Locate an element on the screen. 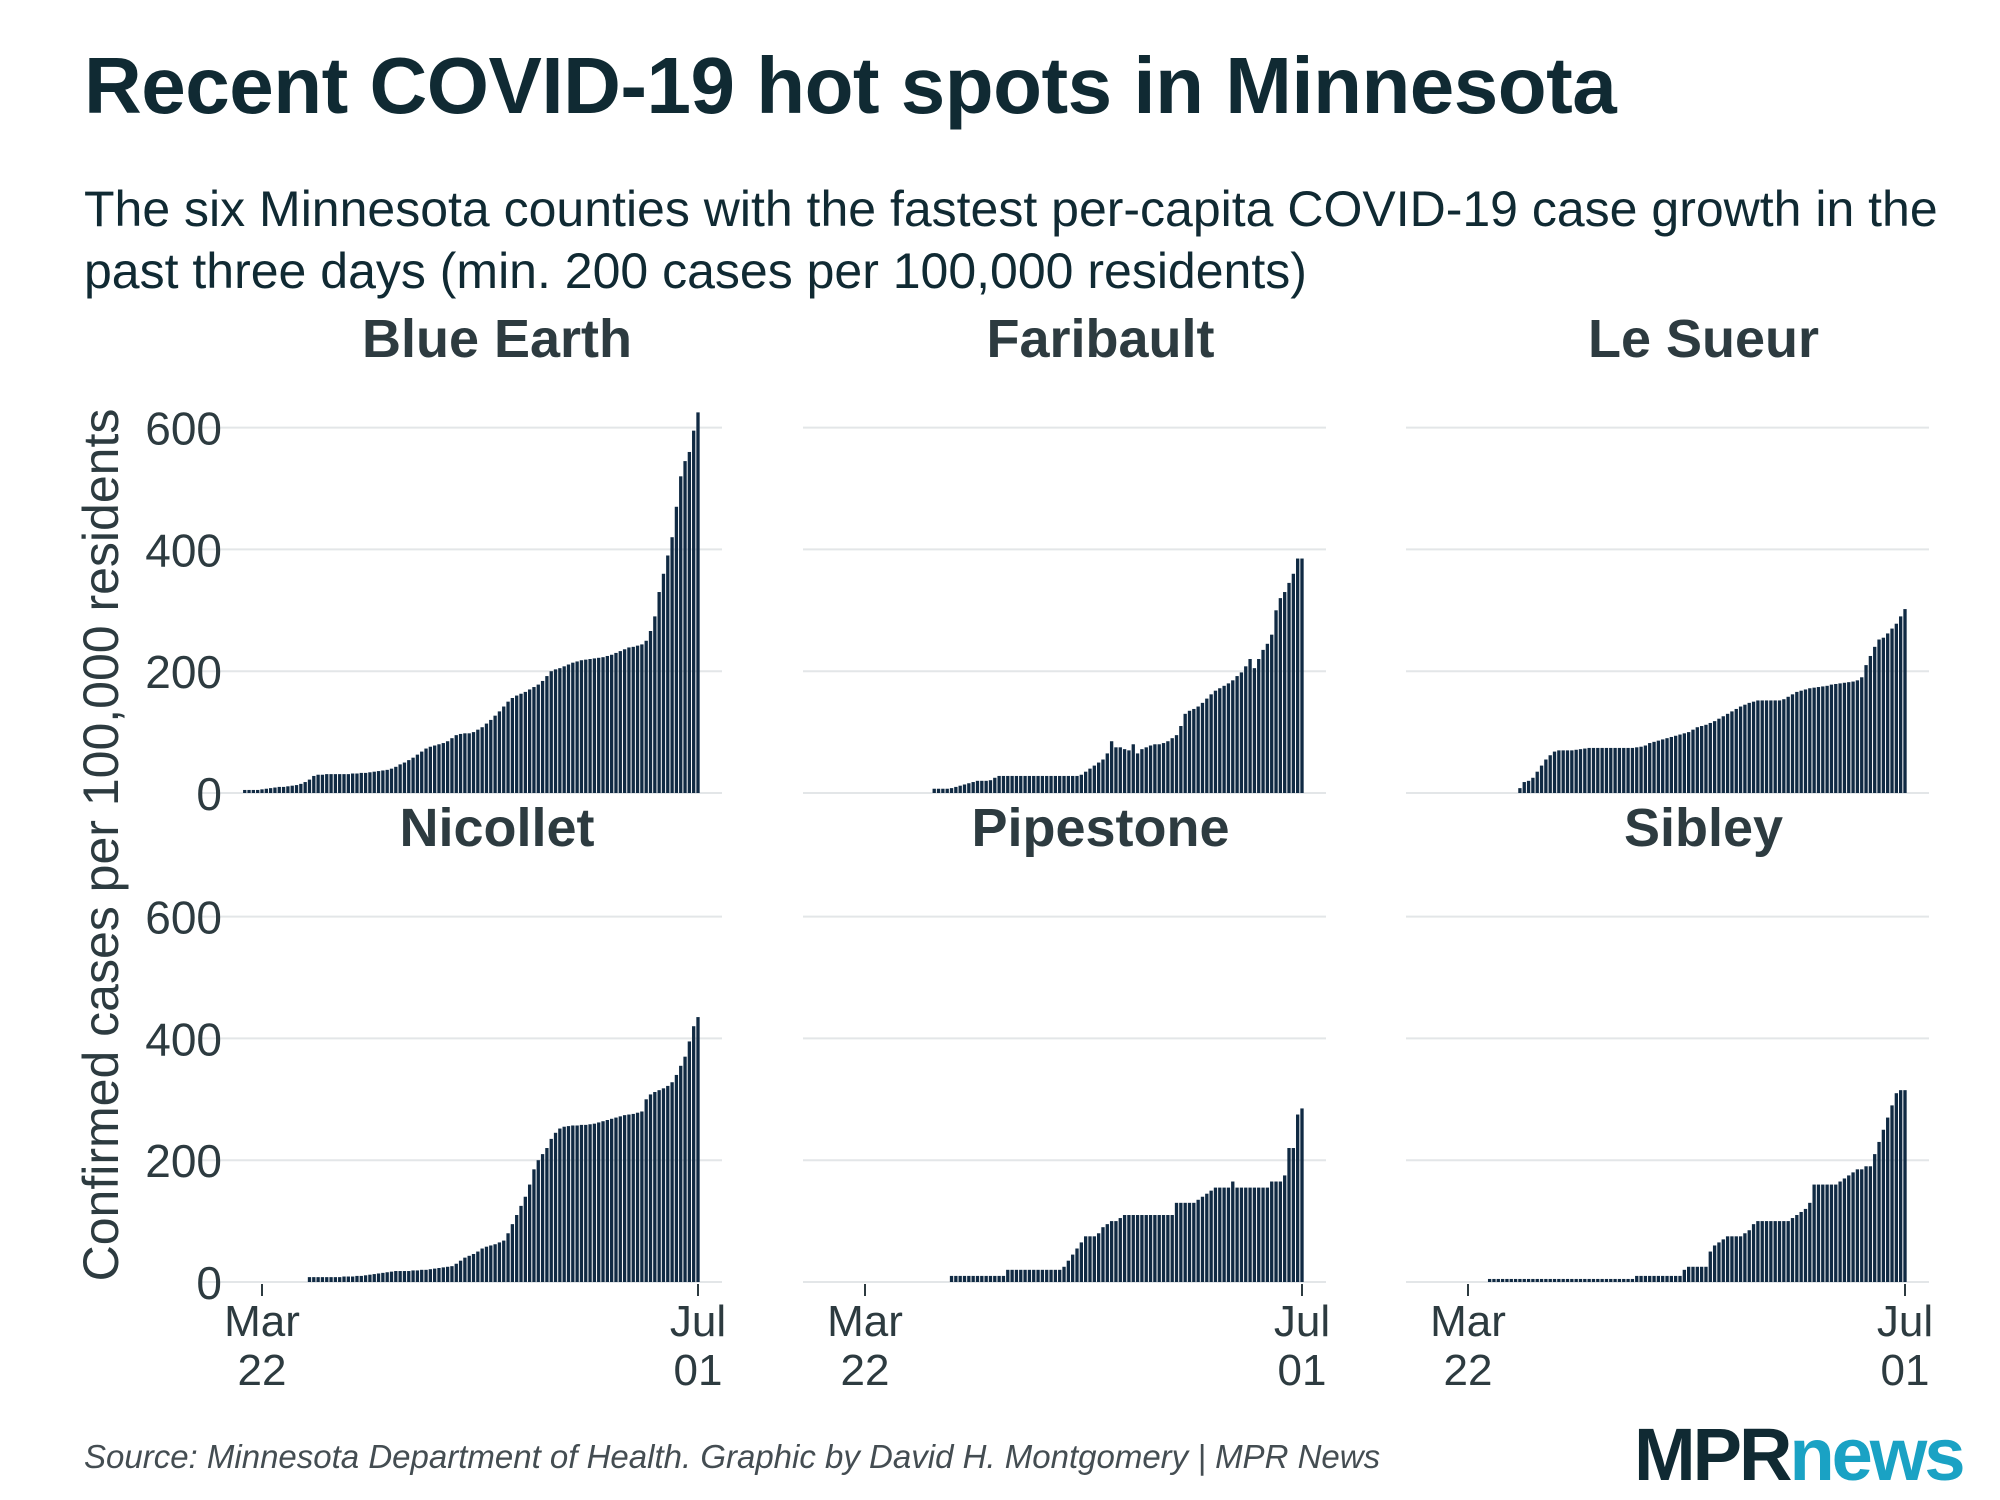  facet-title-nicollet: Nicollet is located at coordinates (496, 828).